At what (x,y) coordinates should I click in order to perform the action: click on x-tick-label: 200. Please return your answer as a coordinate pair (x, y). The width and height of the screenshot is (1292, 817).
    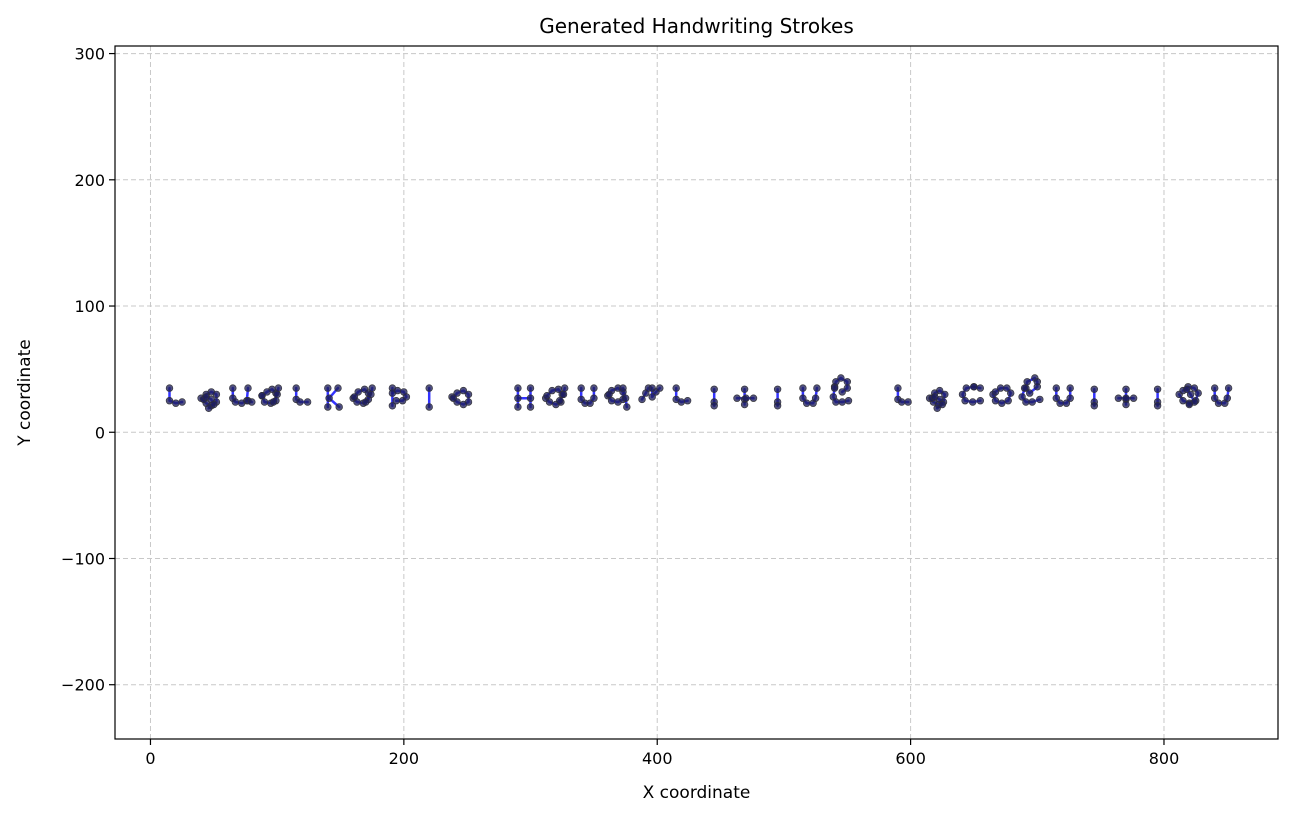
    Looking at the image, I should click on (404, 758).